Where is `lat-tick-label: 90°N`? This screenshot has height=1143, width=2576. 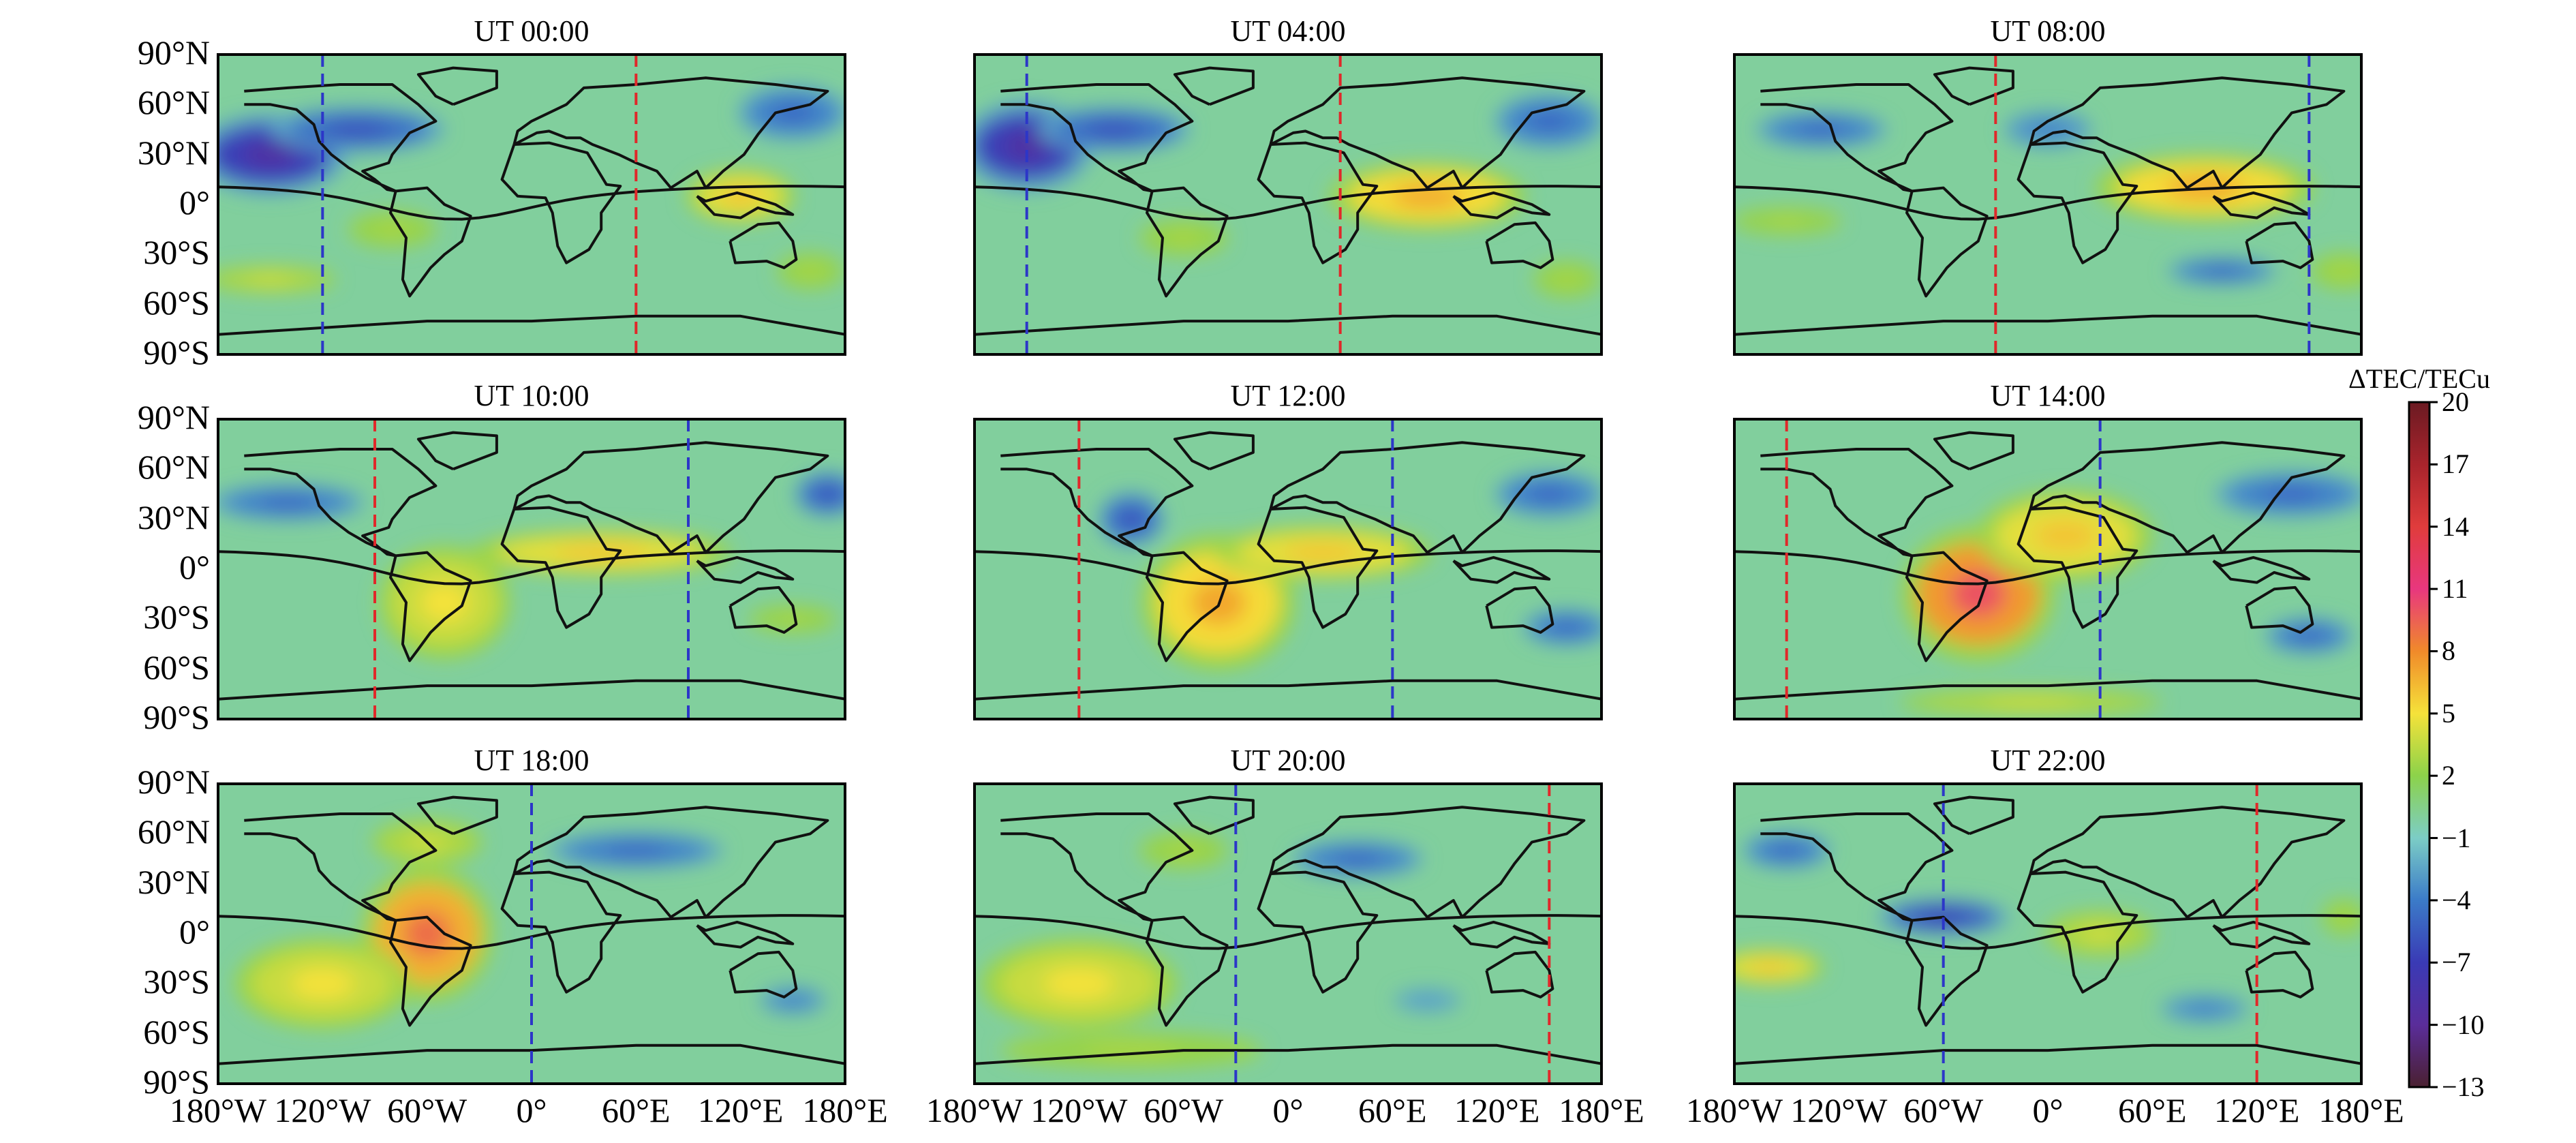
lat-tick-label: 90°N is located at coordinates (173, 782).